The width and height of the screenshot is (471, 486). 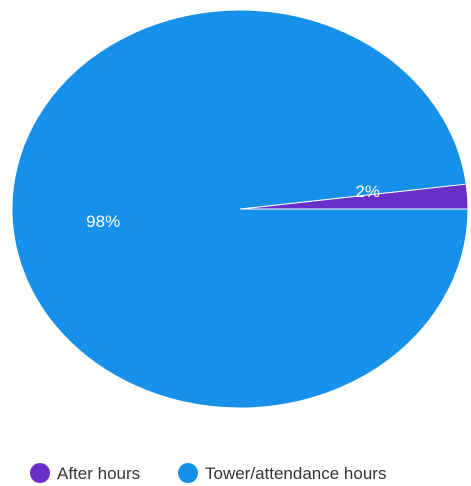 I want to click on legend-item: After hours, so click(x=85, y=473).